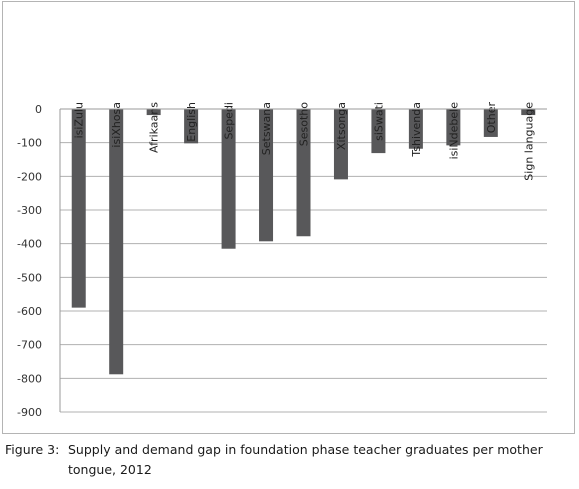  I want to click on caption-label: Figure 3:, so click(32, 449).